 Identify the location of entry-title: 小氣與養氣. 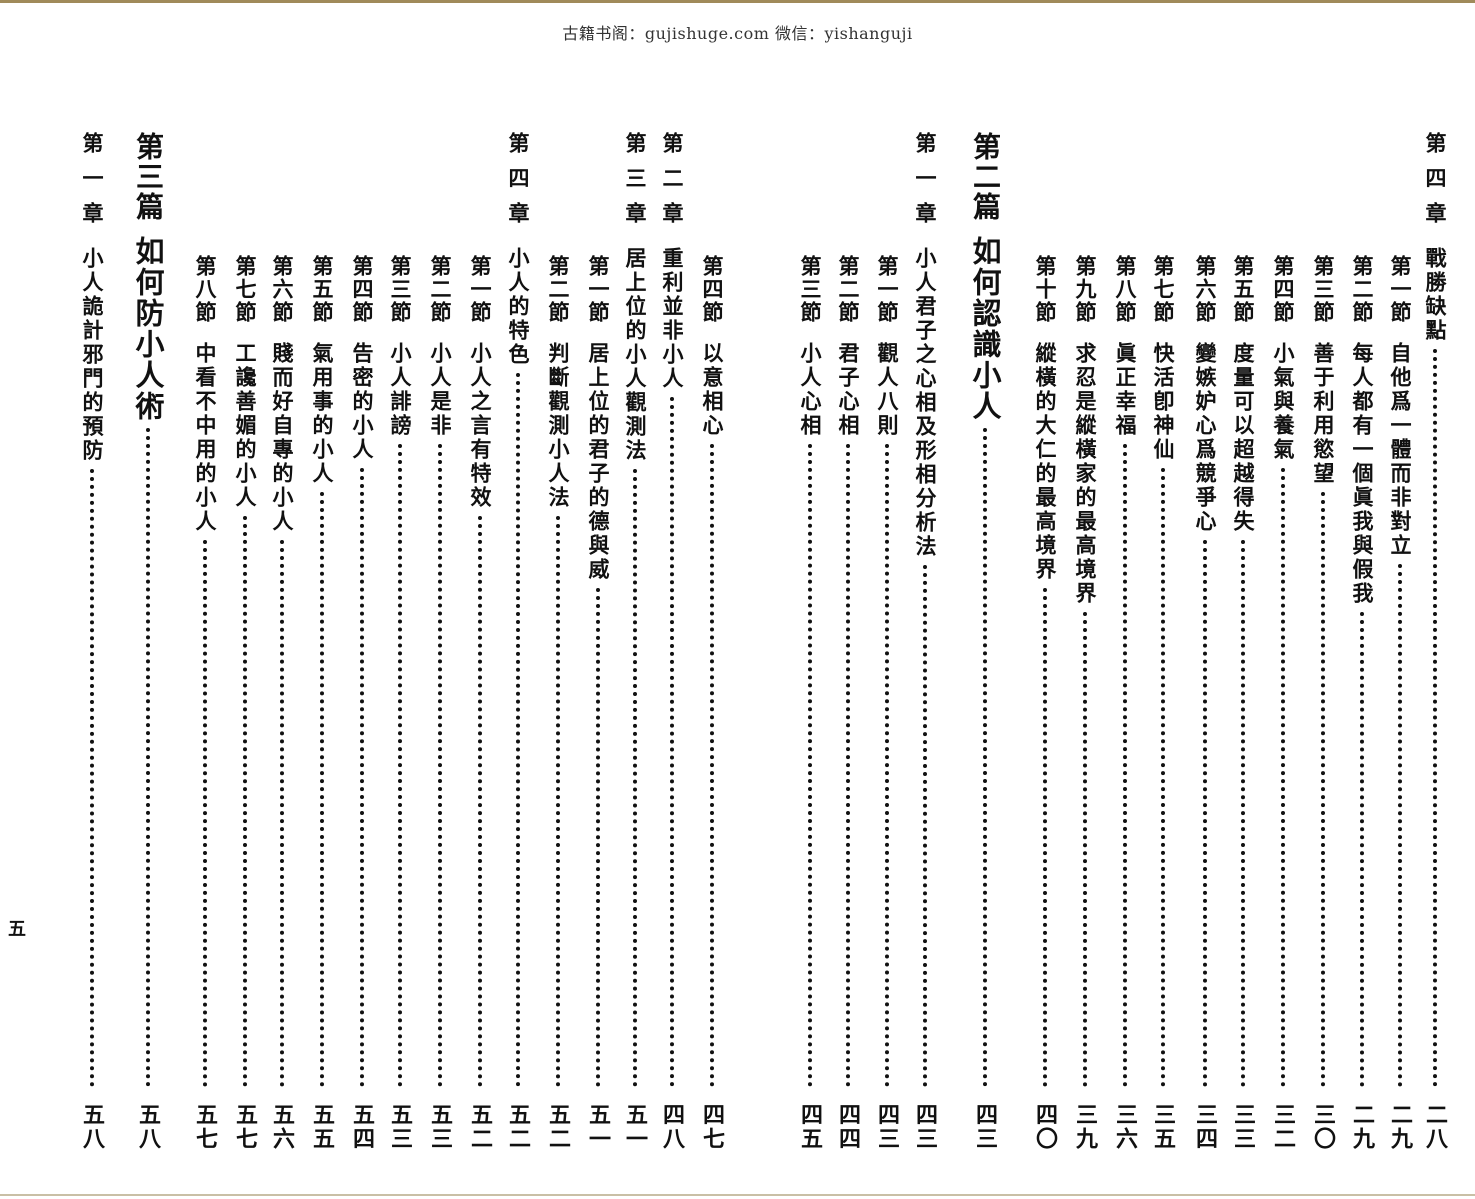
(1283, 402).